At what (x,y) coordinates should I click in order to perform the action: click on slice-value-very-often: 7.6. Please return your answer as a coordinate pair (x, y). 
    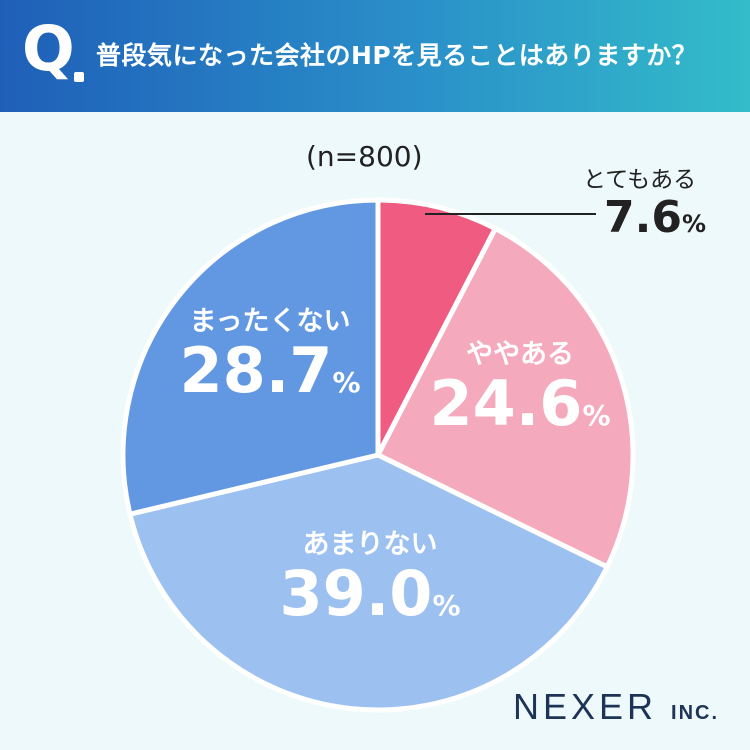
    Looking at the image, I should click on (643, 217).